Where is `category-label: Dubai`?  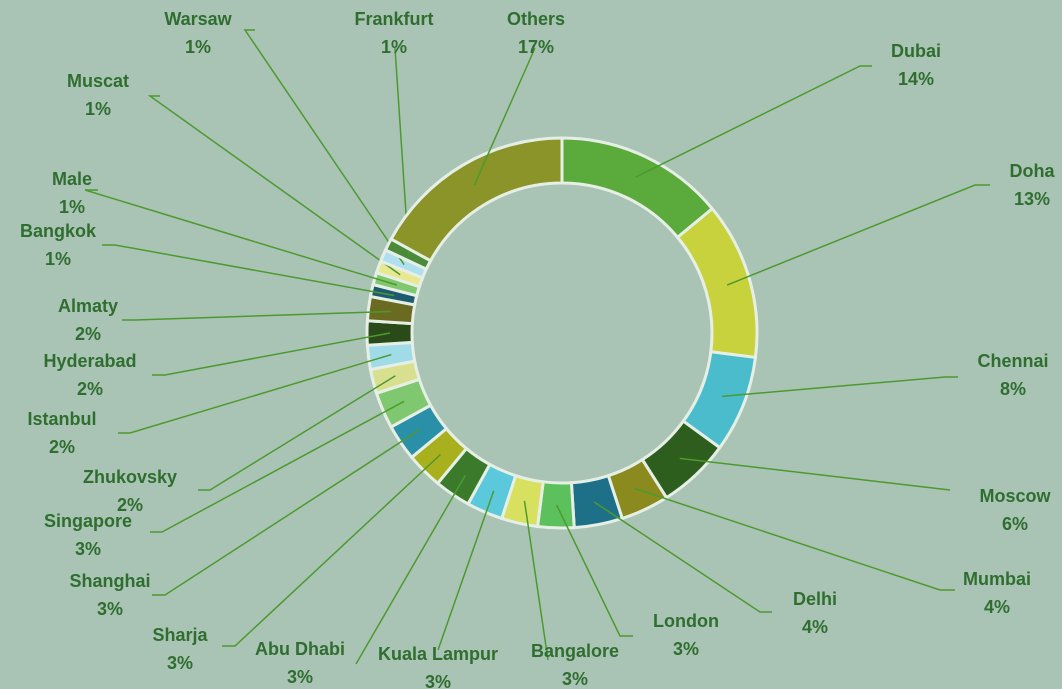
category-label: Dubai is located at coordinates (916, 51).